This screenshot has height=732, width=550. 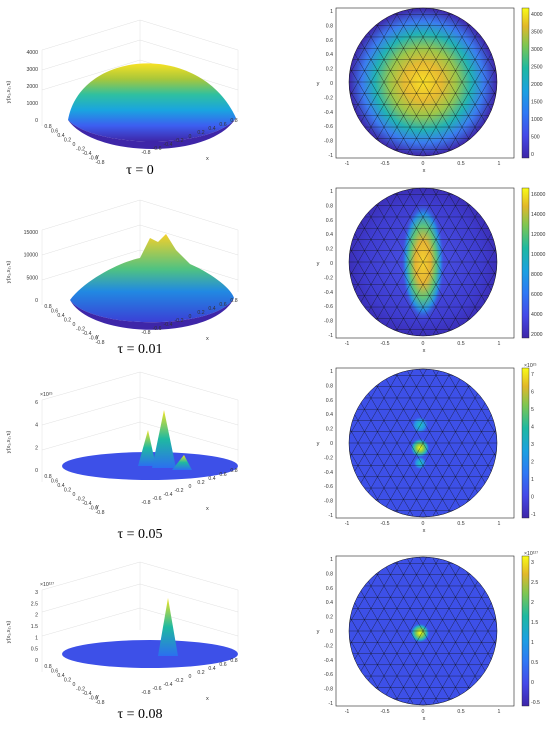 What do you see at coordinates (140, 98) in the screenshot?
I see `surface-panel-1: τ = 0` at bounding box center [140, 98].